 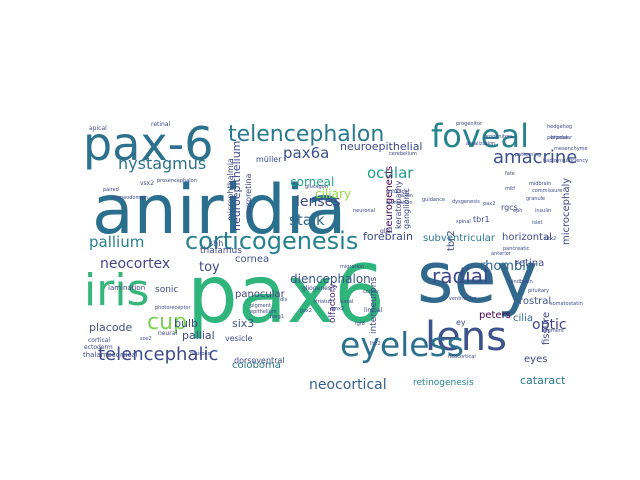 What do you see at coordinates (236, 186) in the screenshot?
I see `word-35: neuroepithelium` at bounding box center [236, 186].